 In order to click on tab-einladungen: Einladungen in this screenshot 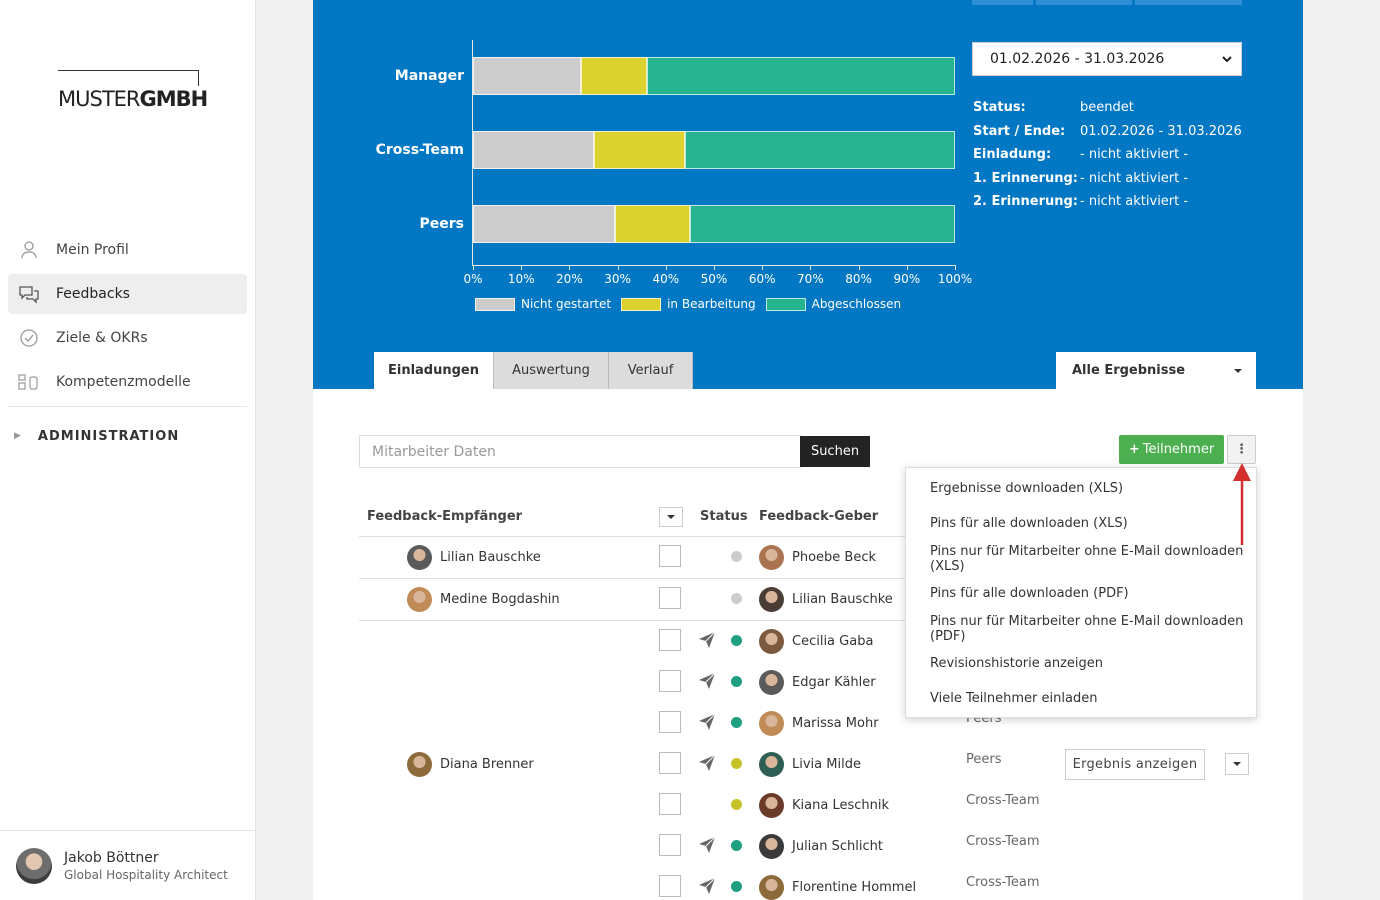, I will do `click(434, 370)`.